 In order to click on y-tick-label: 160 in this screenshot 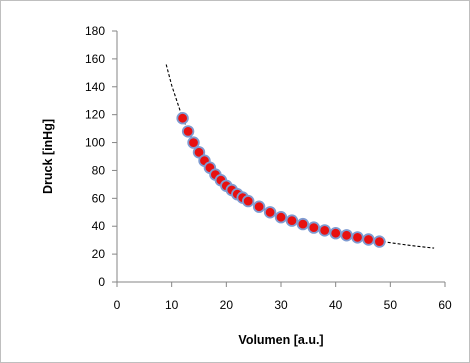, I will do `click(95, 59)`.